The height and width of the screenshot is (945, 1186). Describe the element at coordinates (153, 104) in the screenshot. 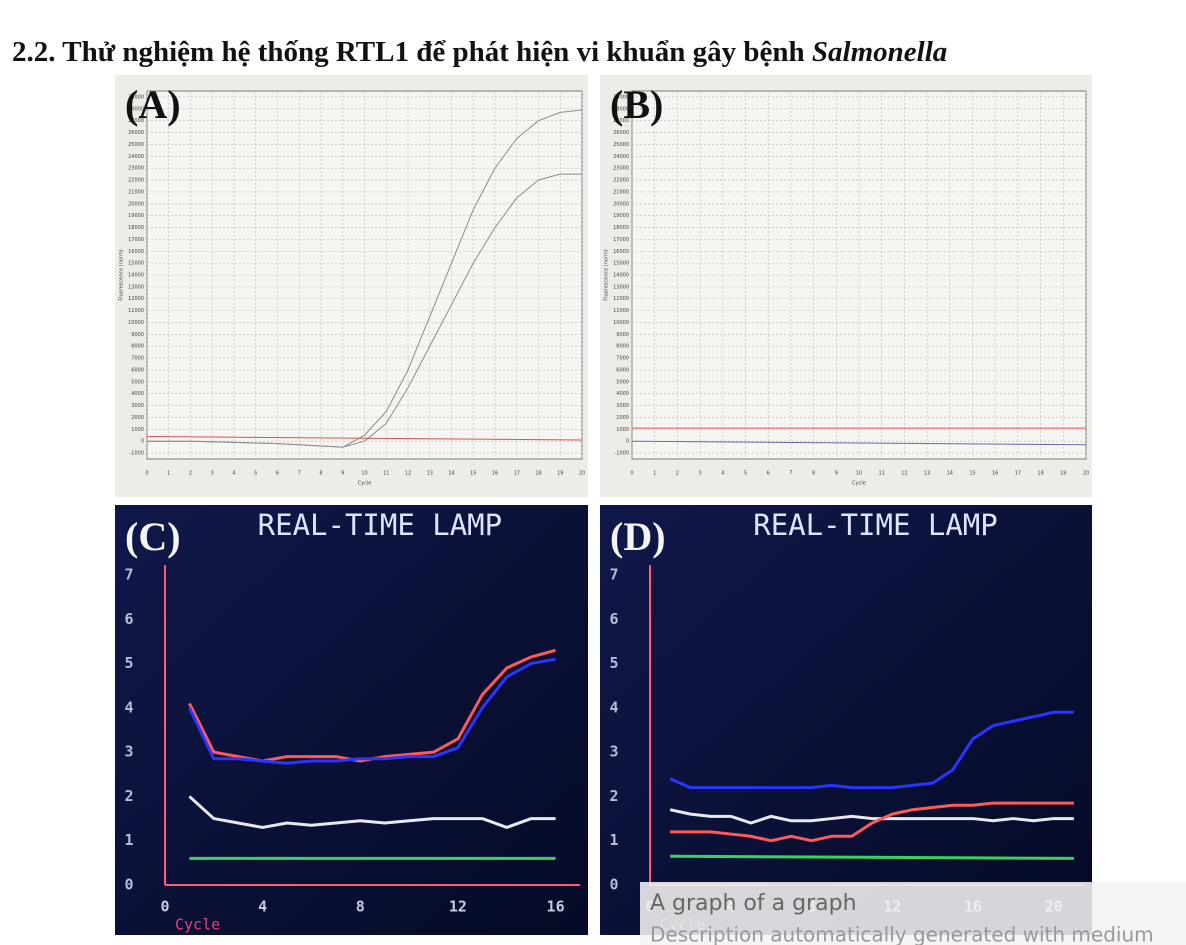

I see `panel-label: (A)` at that location.